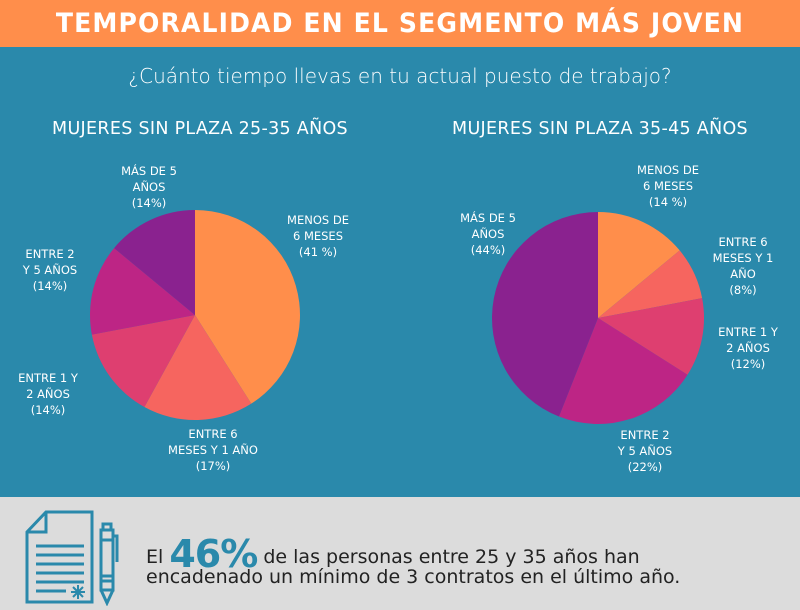 The height and width of the screenshot is (610, 800). I want to click on slice-label-line: (14 %), so click(668, 202).